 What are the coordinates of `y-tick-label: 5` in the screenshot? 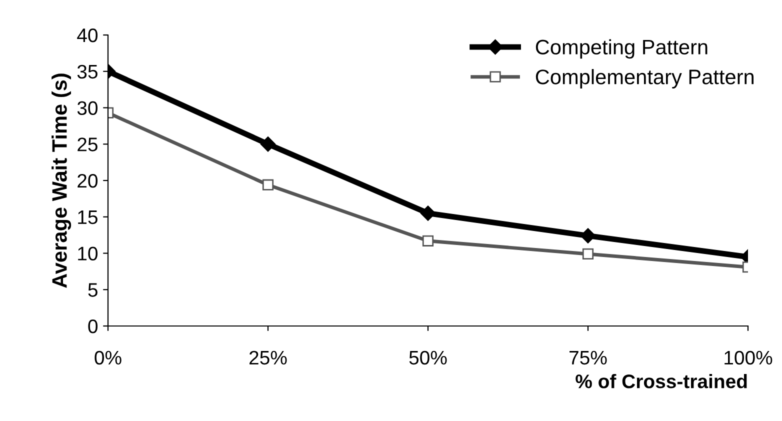 It's located at (93, 290).